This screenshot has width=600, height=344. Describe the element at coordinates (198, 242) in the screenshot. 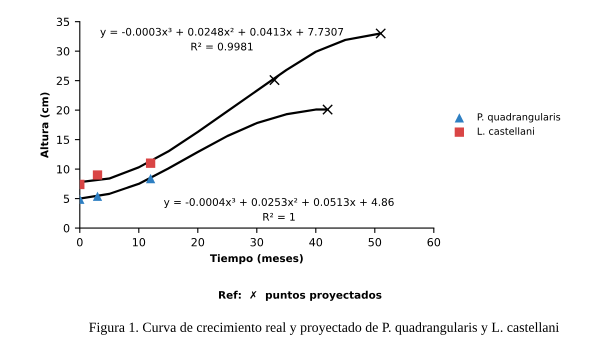

I see `x-tick-label: 20` at that location.